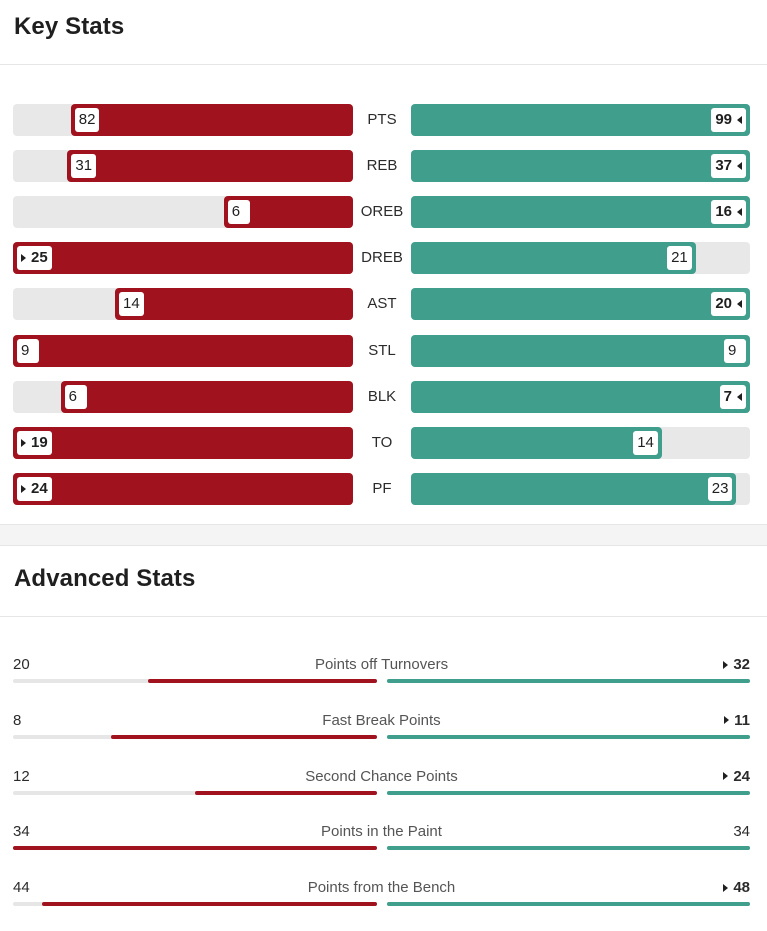 This screenshot has width=767, height=931. I want to click on advanced-stat-row: 20 Points off Turnovers 32, so click(381, 674).